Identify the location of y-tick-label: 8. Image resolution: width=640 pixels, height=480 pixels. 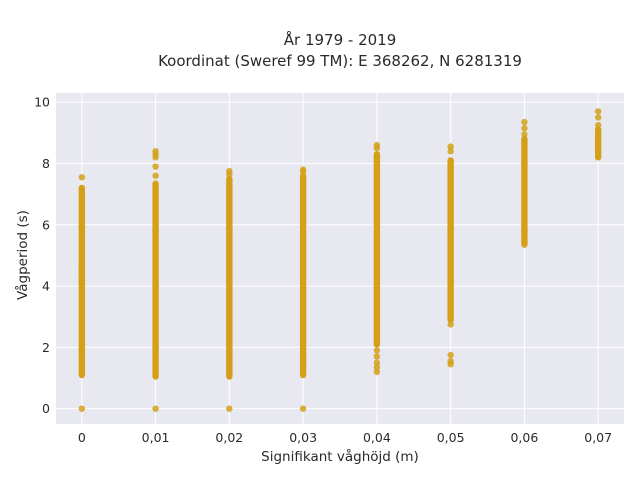
(46, 163).